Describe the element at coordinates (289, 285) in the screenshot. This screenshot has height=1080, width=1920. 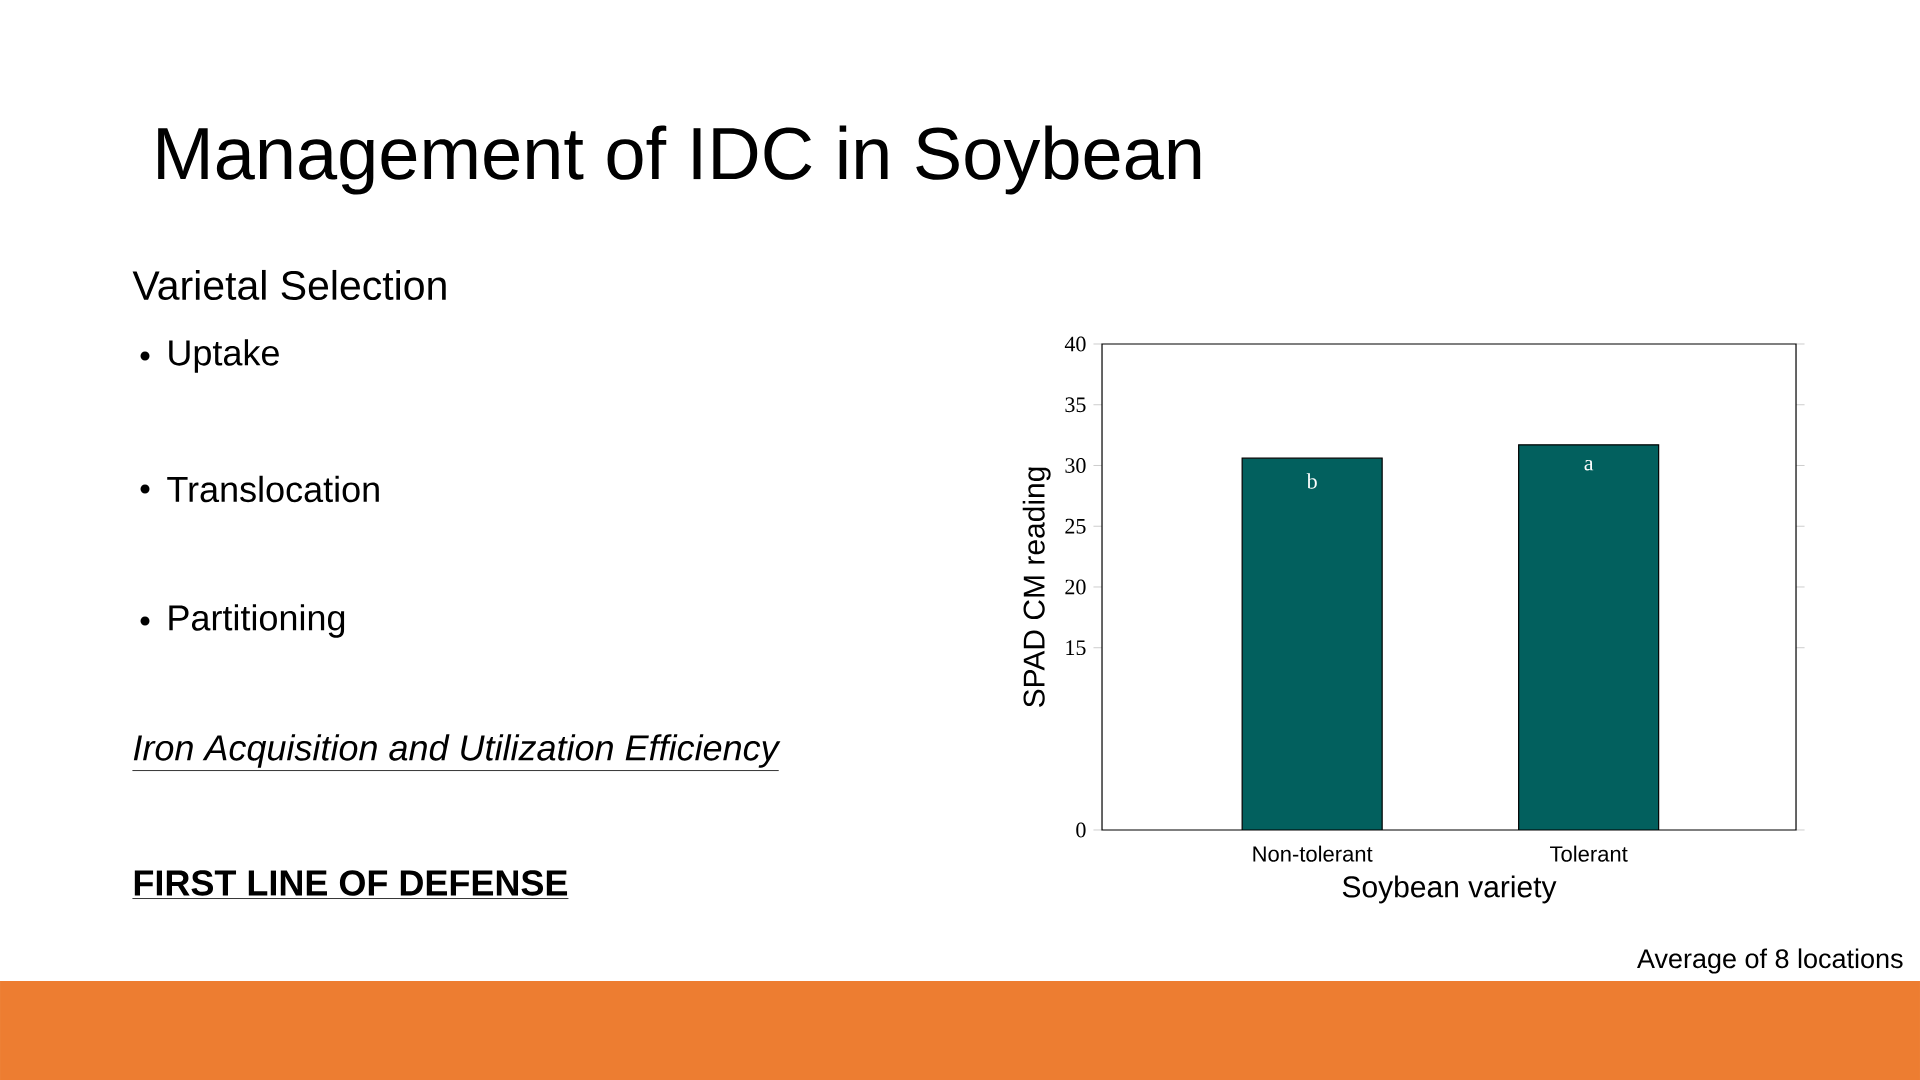
I see `text: Varietal Selection` at that location.